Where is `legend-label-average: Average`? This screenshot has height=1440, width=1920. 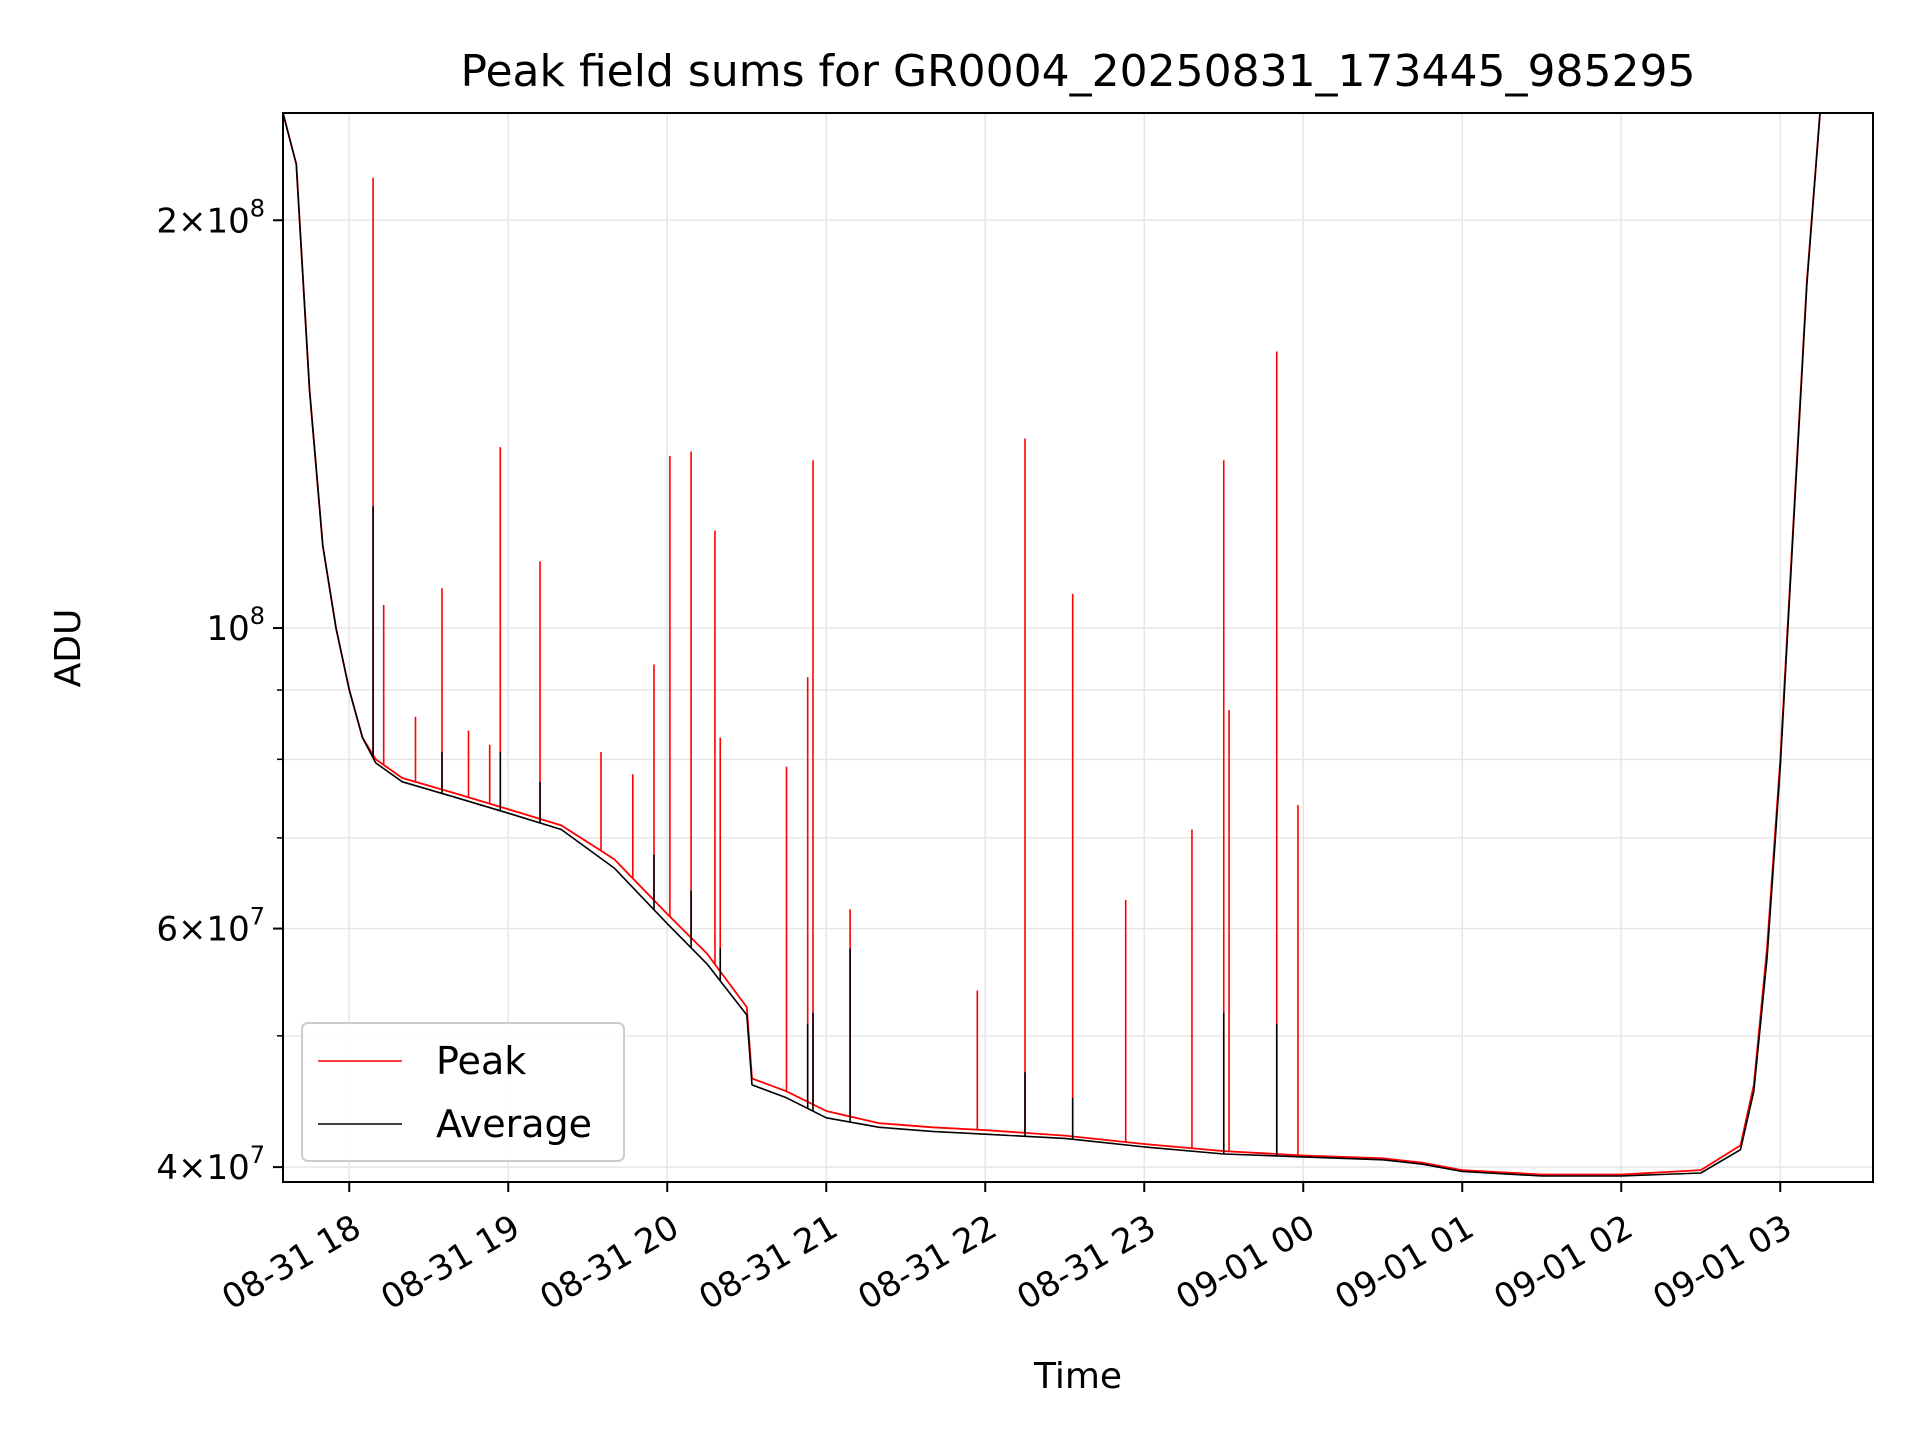
legend-label-average: Average is located at coordinates (514, 1124).